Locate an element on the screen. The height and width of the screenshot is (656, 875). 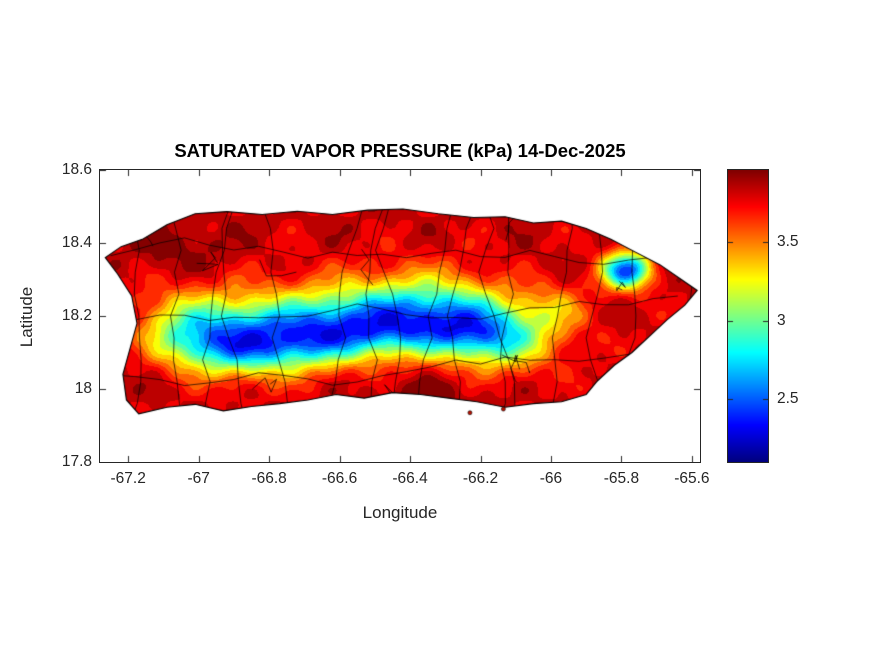
x-tick-label: -66.8 is located at coordinates (269, 478).